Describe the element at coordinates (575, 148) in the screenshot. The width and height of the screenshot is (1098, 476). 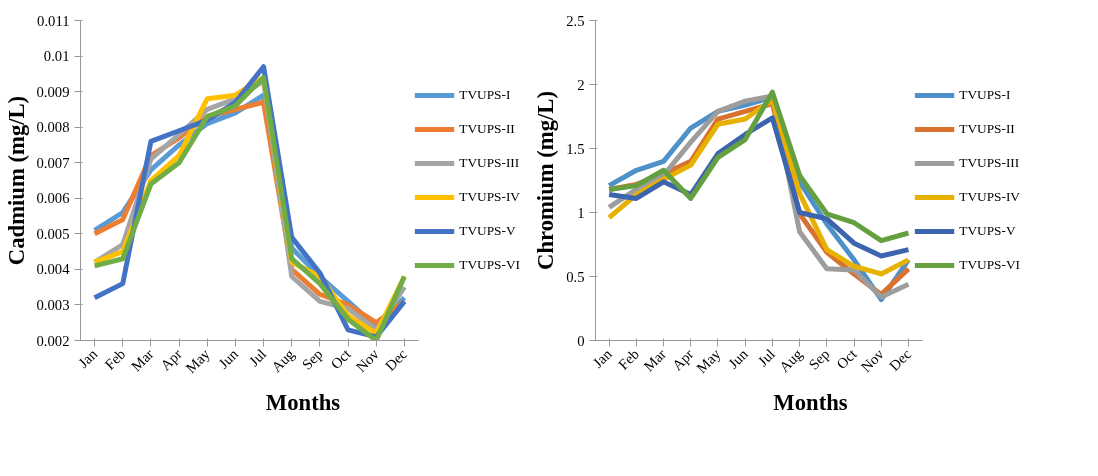
I see `y-tick-label: 1.5` at that location.